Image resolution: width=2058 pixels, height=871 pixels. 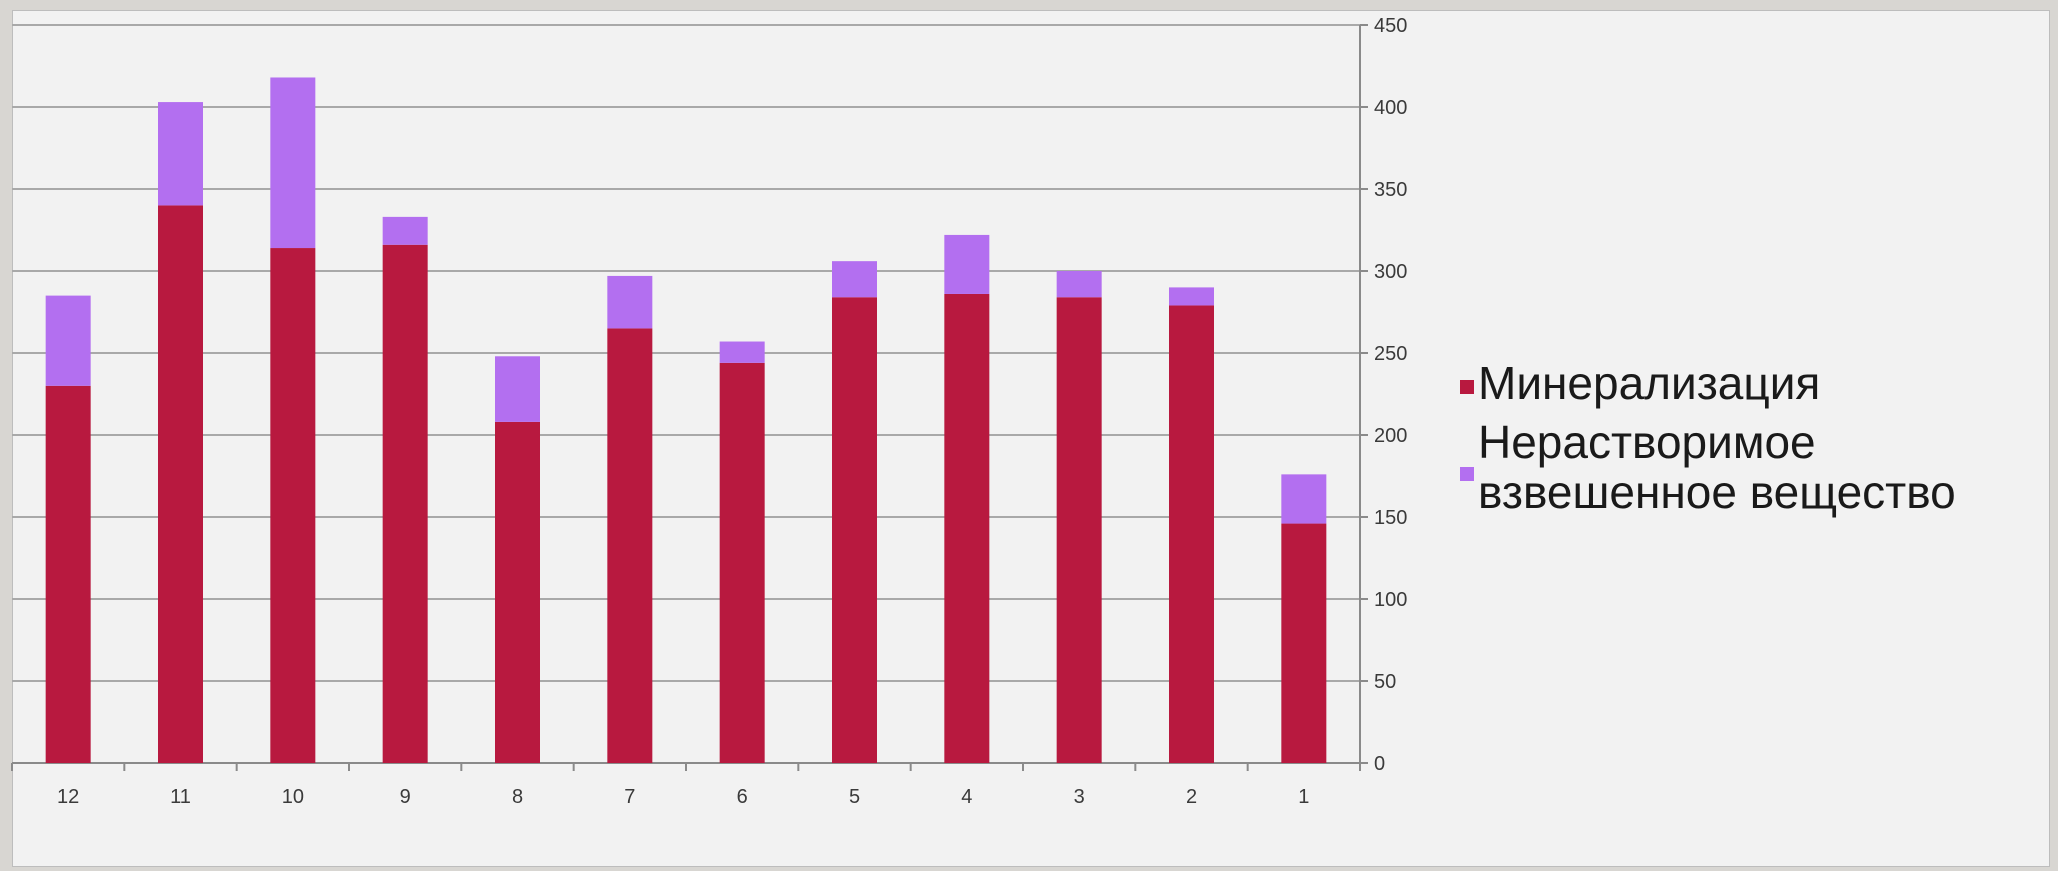 What do you see at coordinates (405, 797) in the screenshot?
I see `x-tick-label: 9` at bounding box center [405, 797].